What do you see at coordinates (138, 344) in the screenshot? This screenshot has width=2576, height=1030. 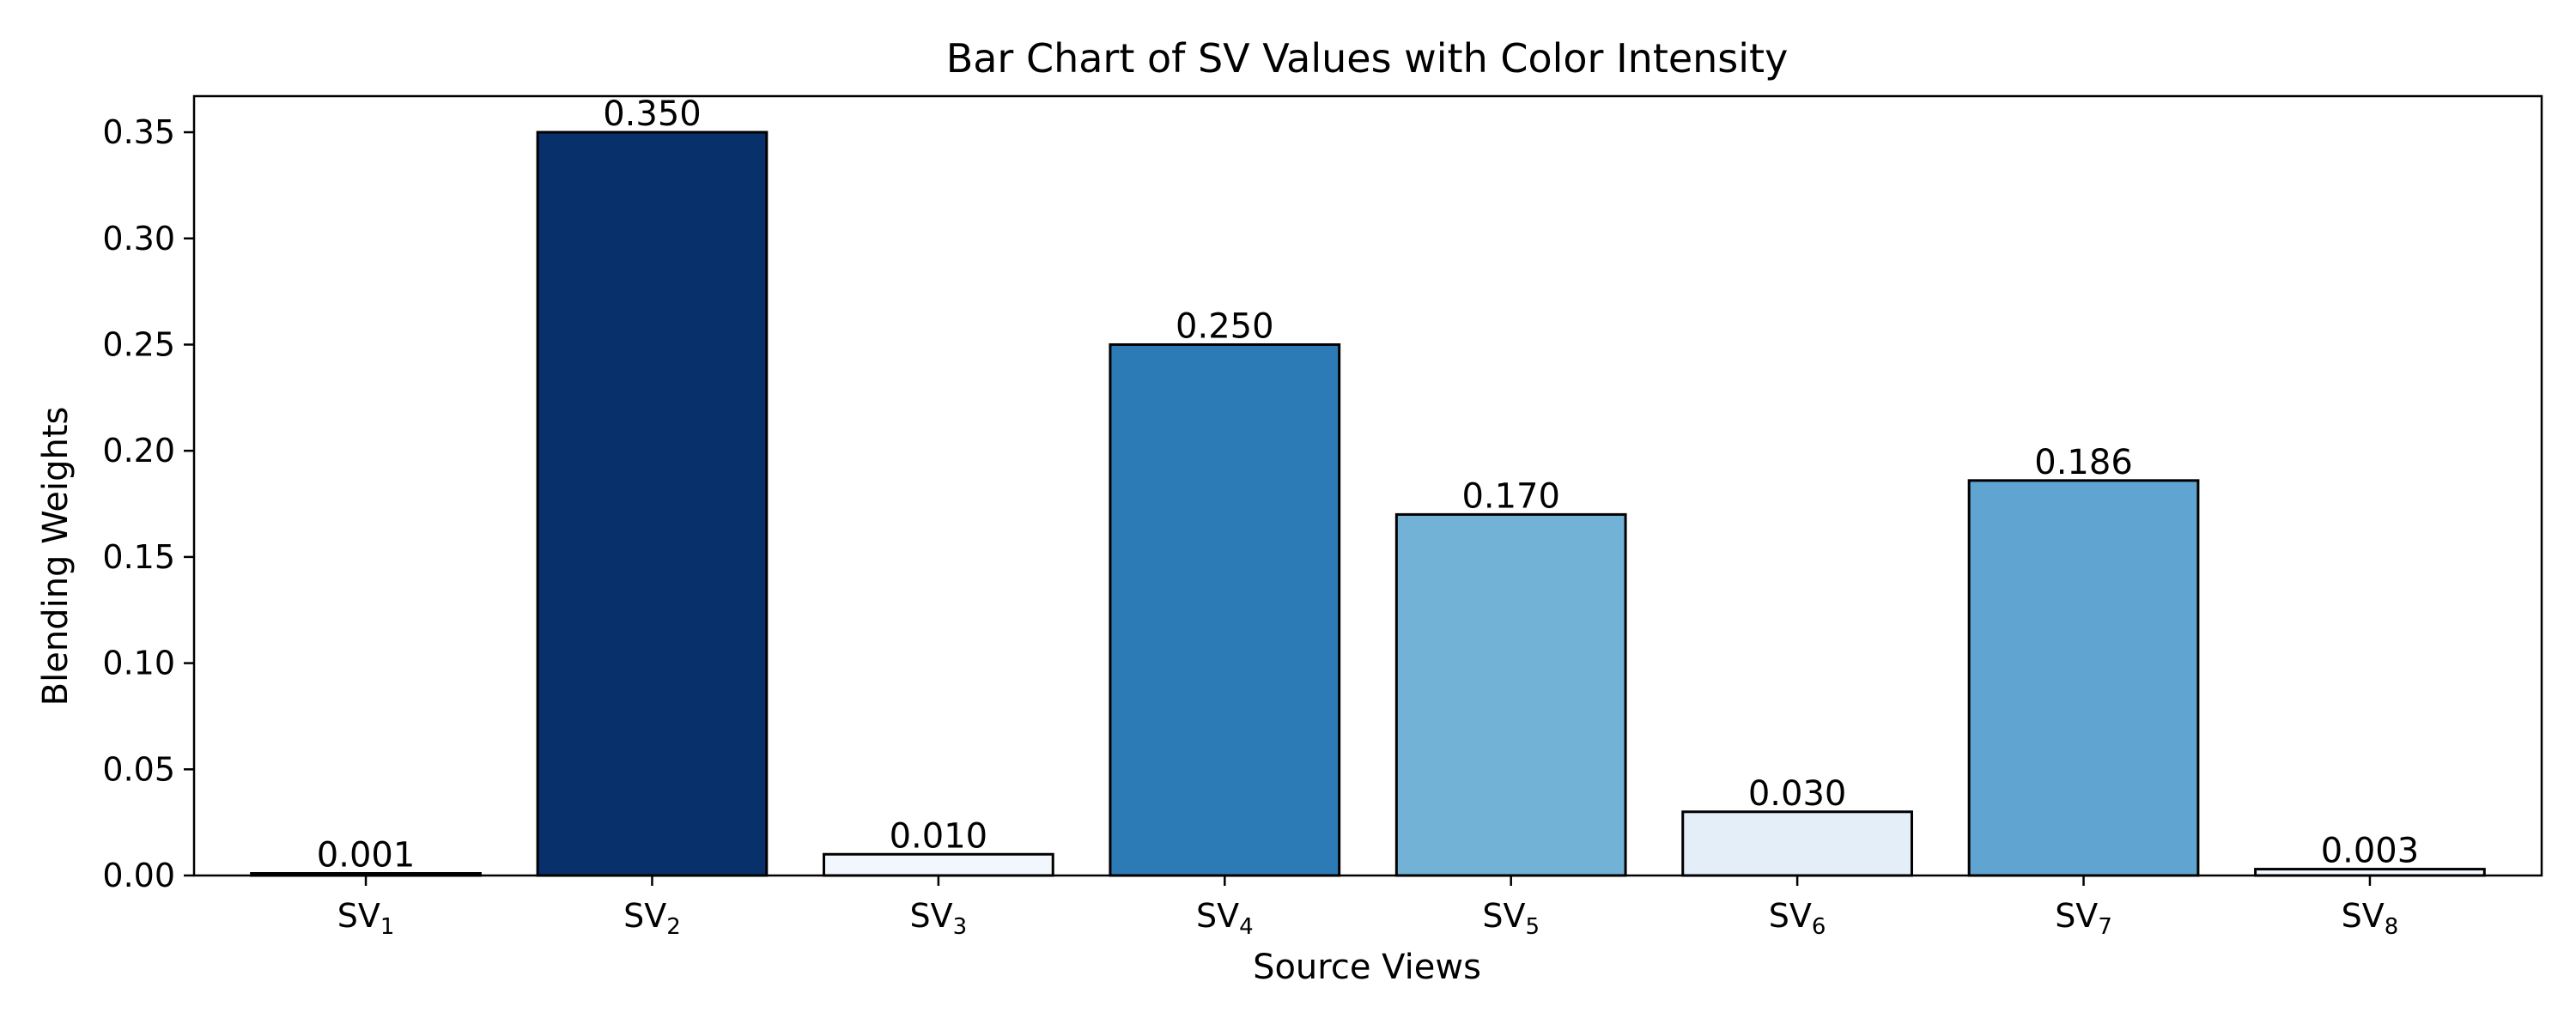 I see `y-tick-label: 0.25` at bounding box center [138, 344].